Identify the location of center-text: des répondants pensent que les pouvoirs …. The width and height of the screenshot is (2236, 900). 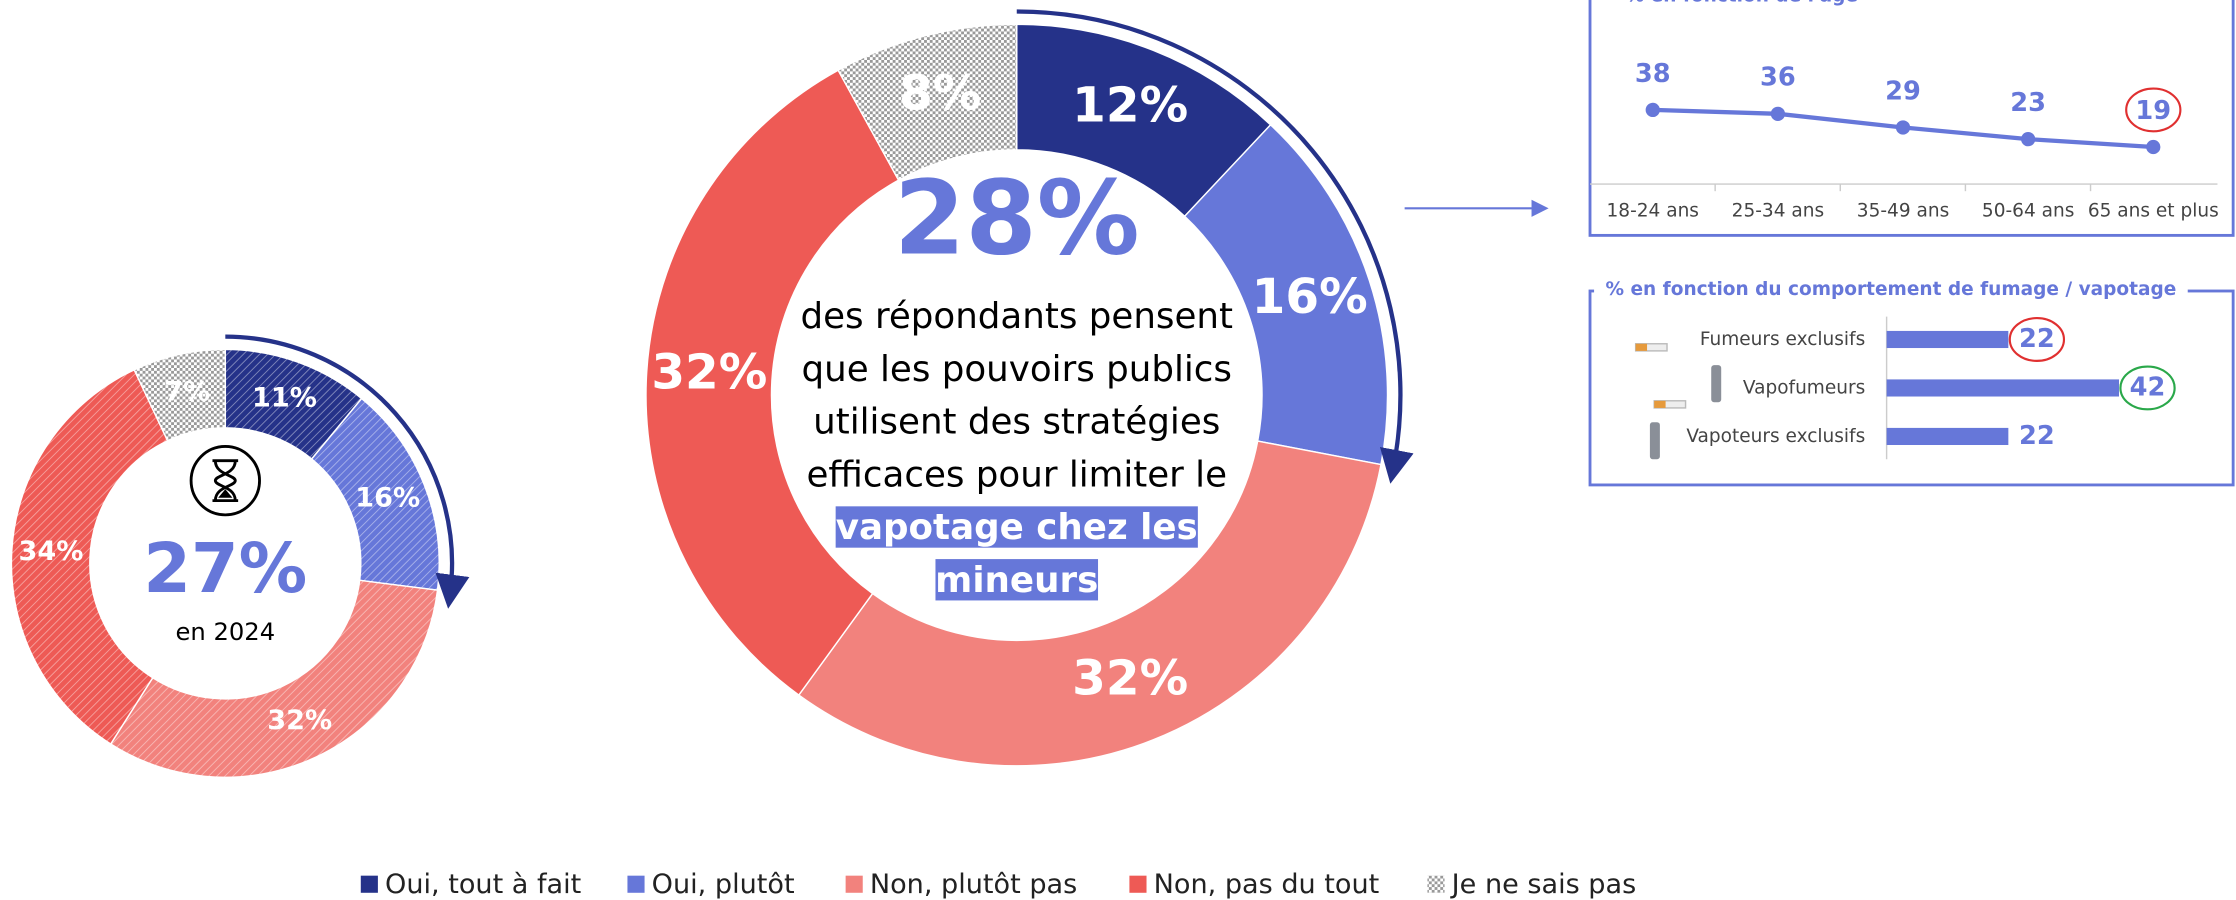
(1017, 448).